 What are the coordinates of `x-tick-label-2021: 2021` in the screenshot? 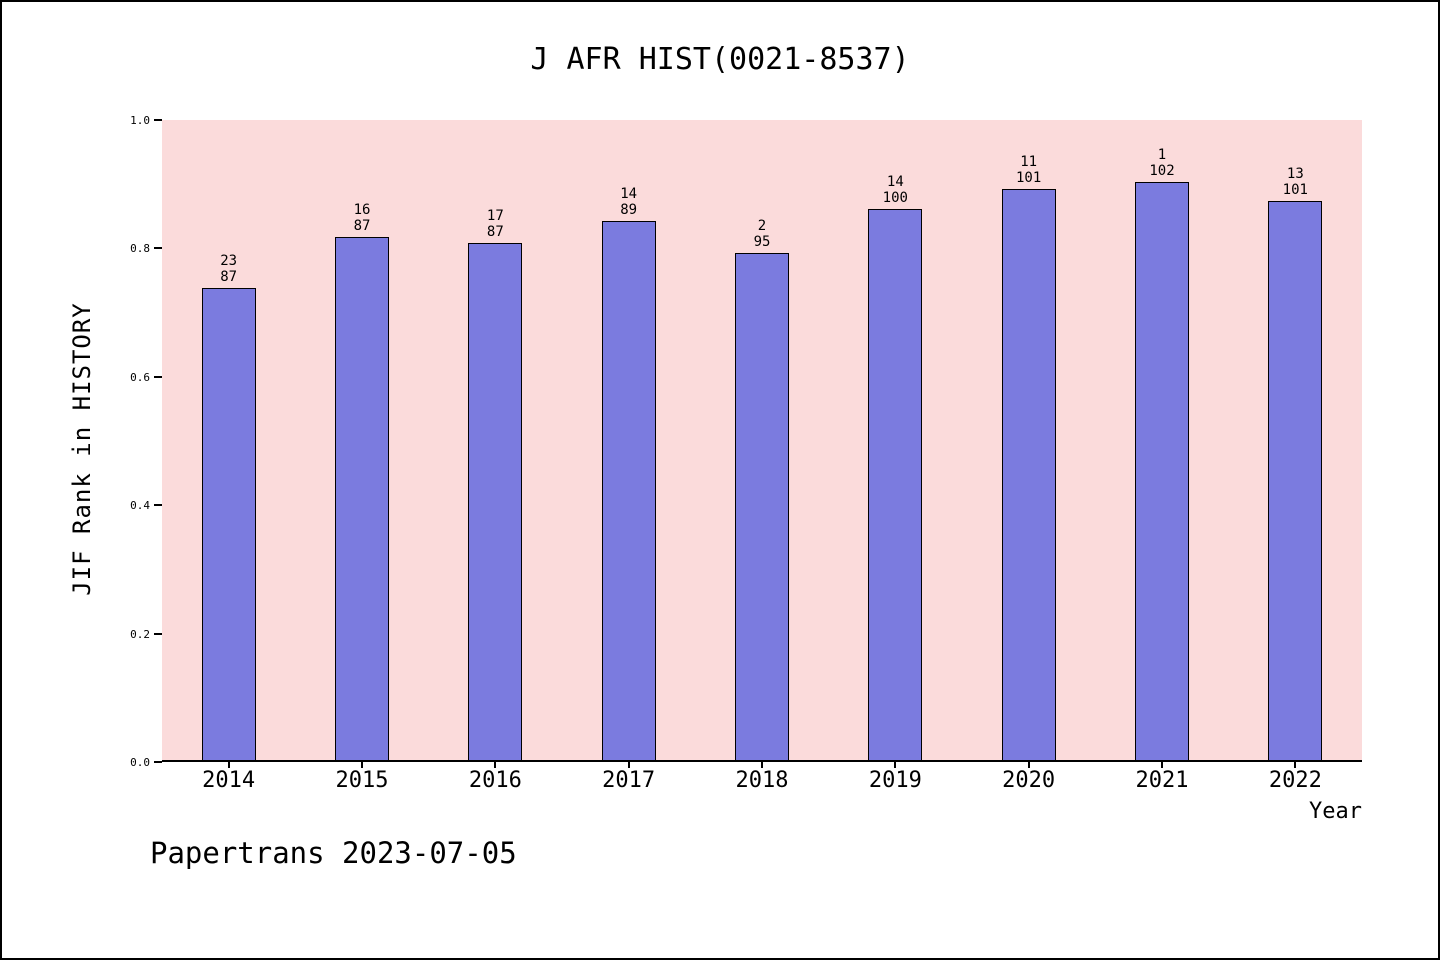 It's located at (1162, 780).